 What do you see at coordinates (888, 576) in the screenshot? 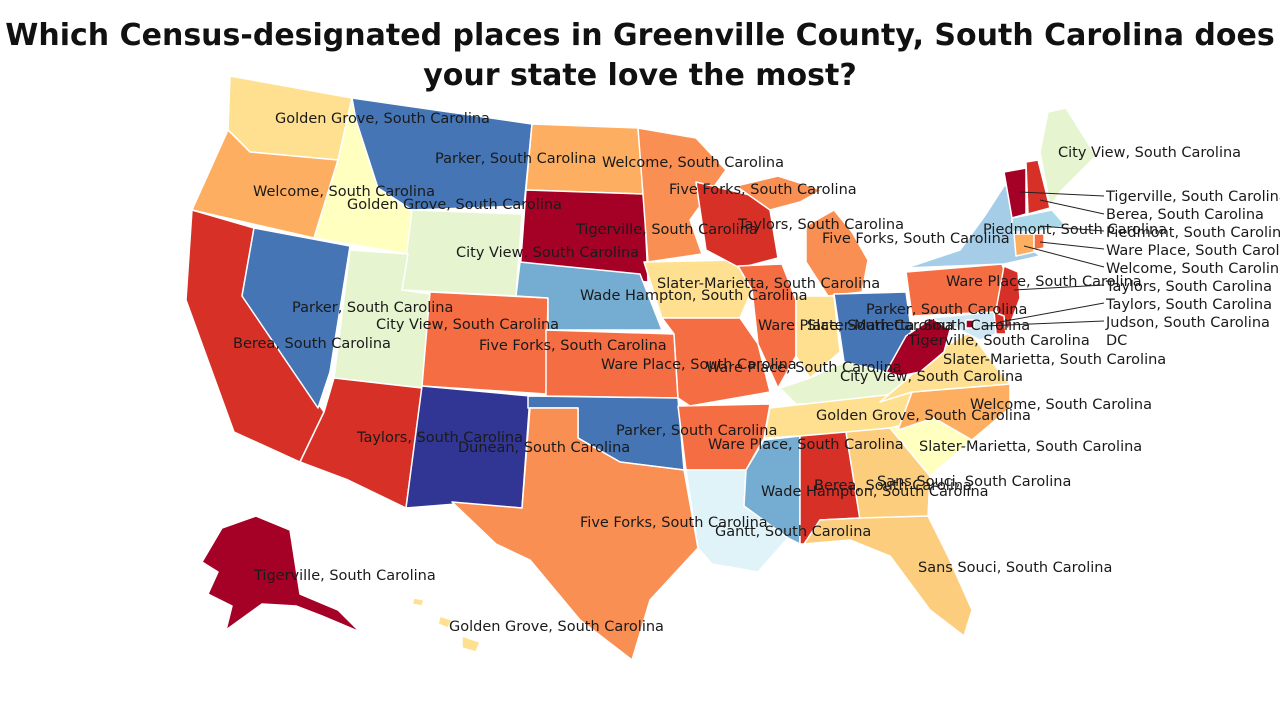
I see `state-florida: Florida: Sans Souci, South Carolina` at bounding box center [888, 576].